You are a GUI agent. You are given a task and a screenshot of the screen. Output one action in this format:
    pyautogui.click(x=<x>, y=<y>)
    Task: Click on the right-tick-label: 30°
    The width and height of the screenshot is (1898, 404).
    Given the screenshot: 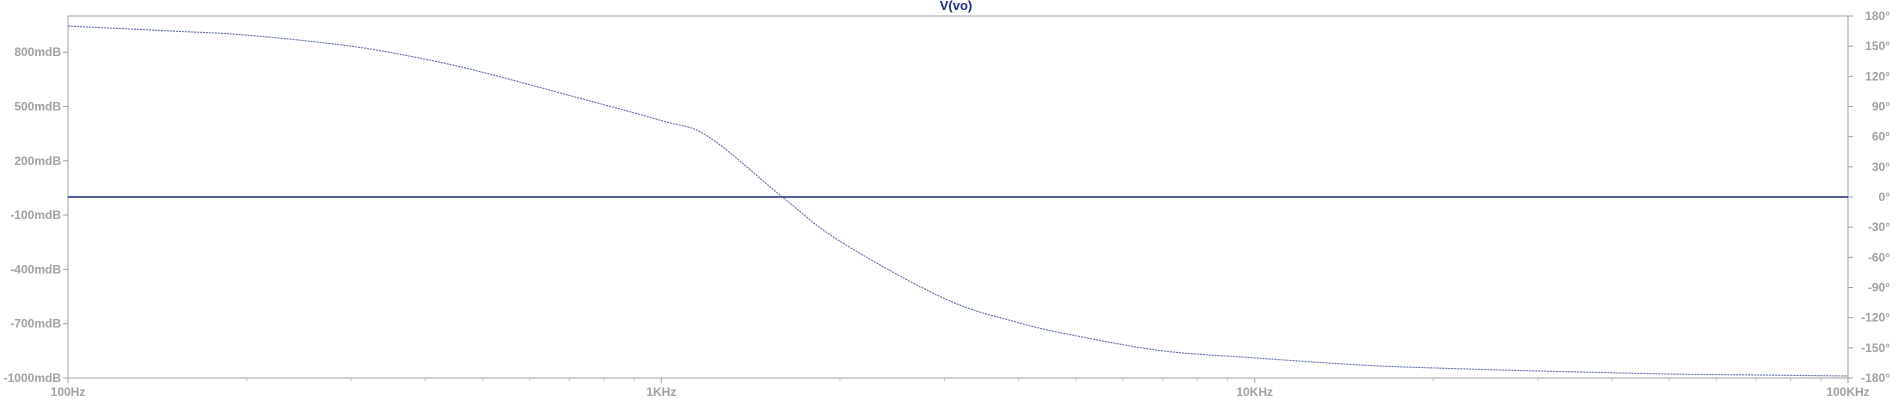 What is the action you would take?
    pyautogui.click(x=1881, y=167)
    